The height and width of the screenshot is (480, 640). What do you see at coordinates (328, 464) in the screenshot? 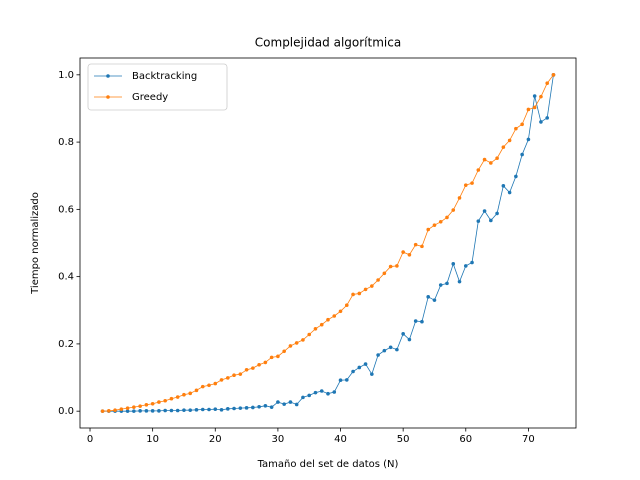
I see `x-axis-label: Tamaño del set de datos (N)` at bounding box center [328, 464].